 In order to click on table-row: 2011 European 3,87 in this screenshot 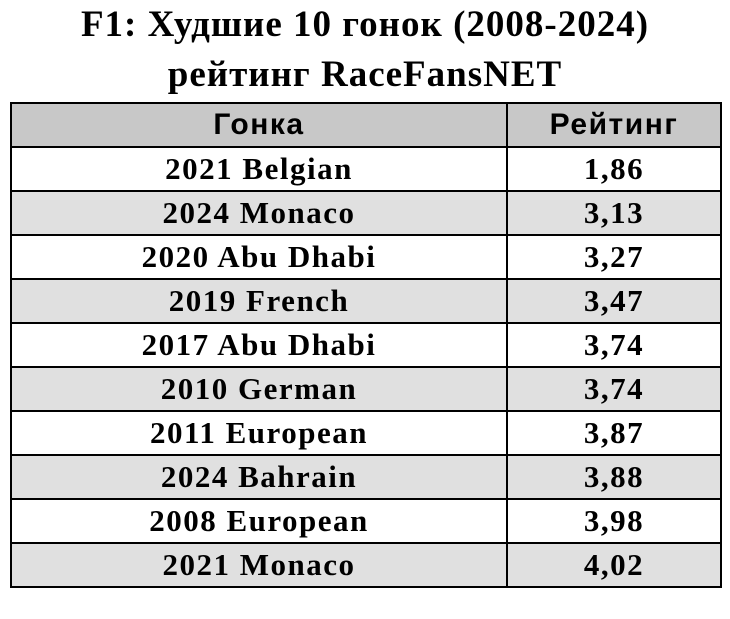, I will do `click(366, 433)`.